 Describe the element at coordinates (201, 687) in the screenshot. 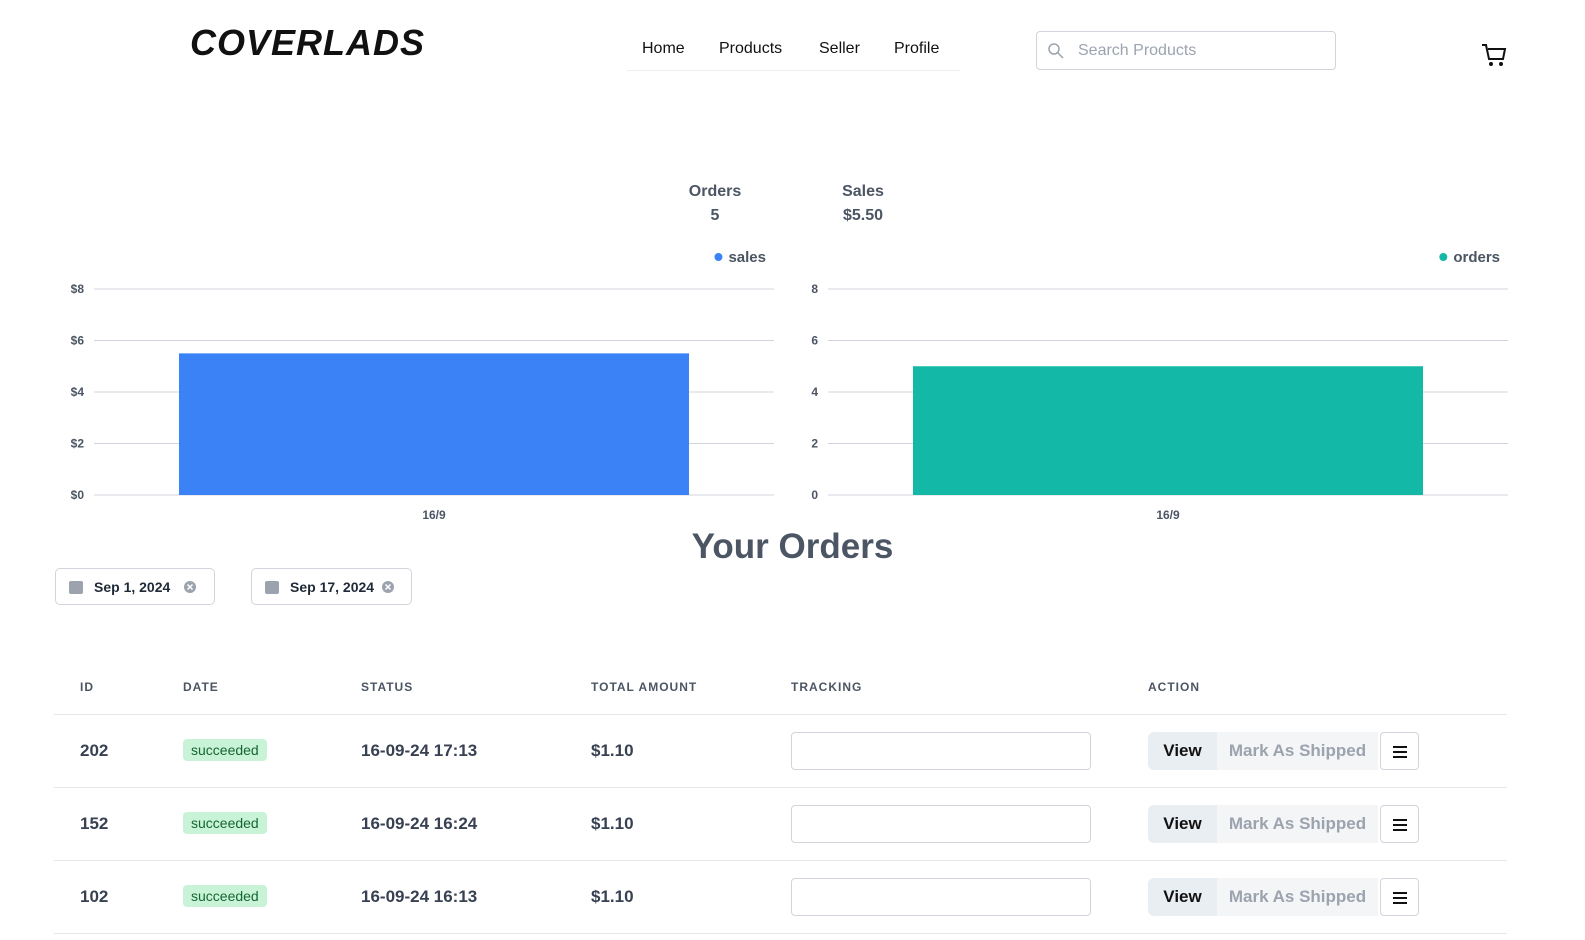

I see `column-header: DATE` at that location.